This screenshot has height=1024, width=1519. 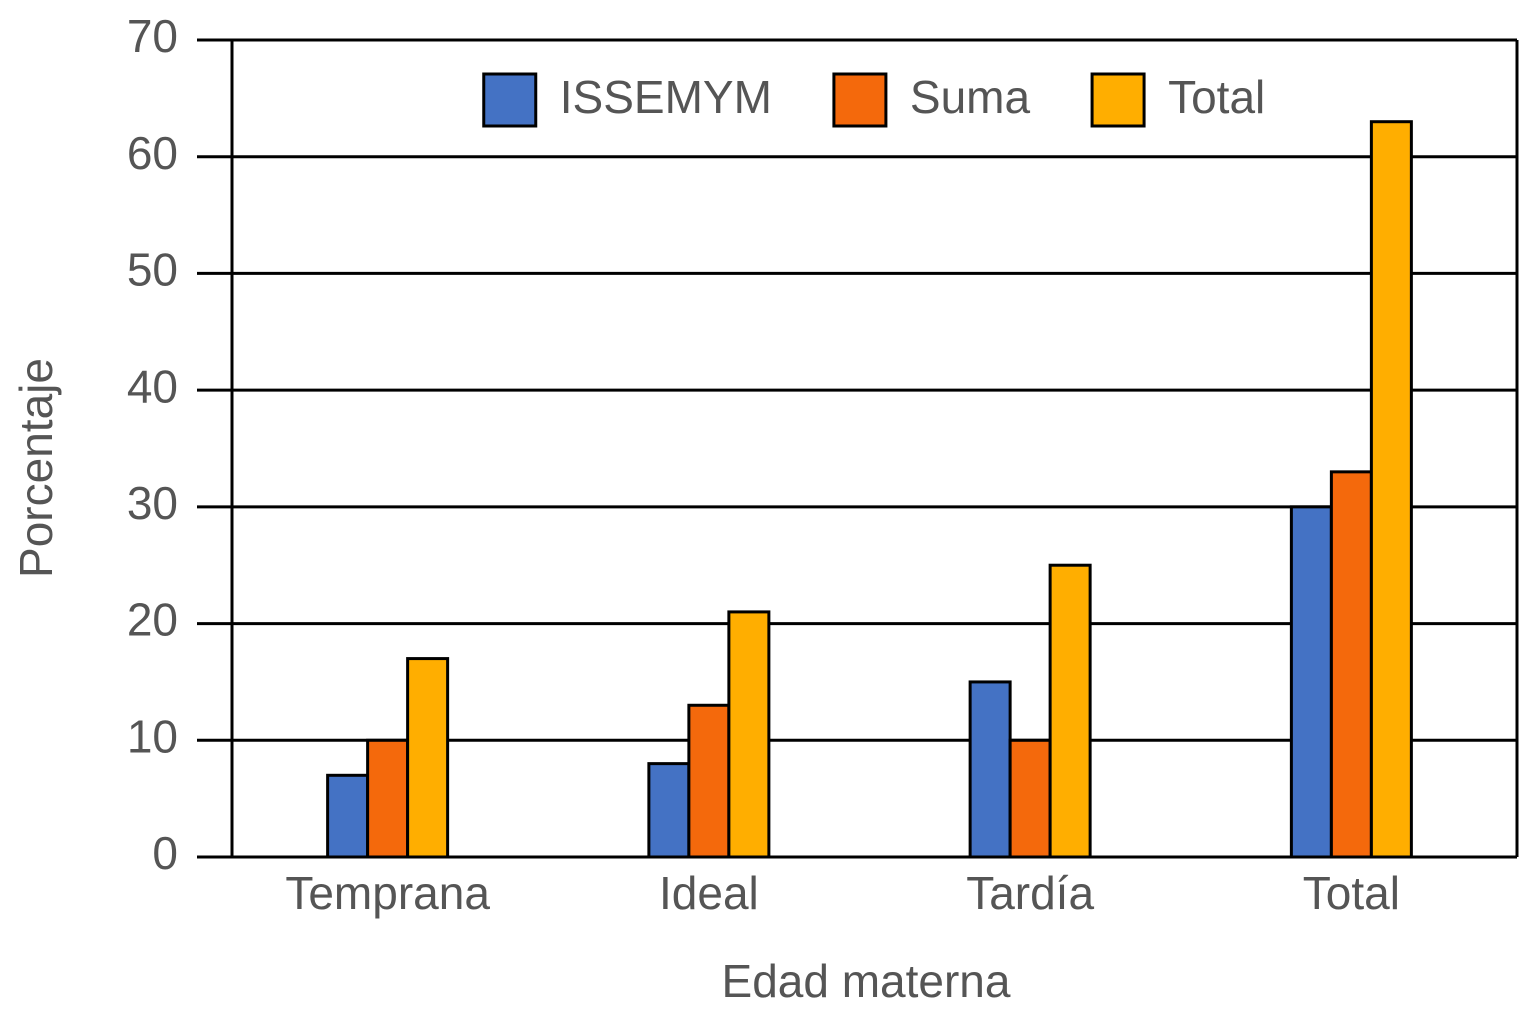 I want to click on x-tick-label: Ideal, so click(x=709, y=893).